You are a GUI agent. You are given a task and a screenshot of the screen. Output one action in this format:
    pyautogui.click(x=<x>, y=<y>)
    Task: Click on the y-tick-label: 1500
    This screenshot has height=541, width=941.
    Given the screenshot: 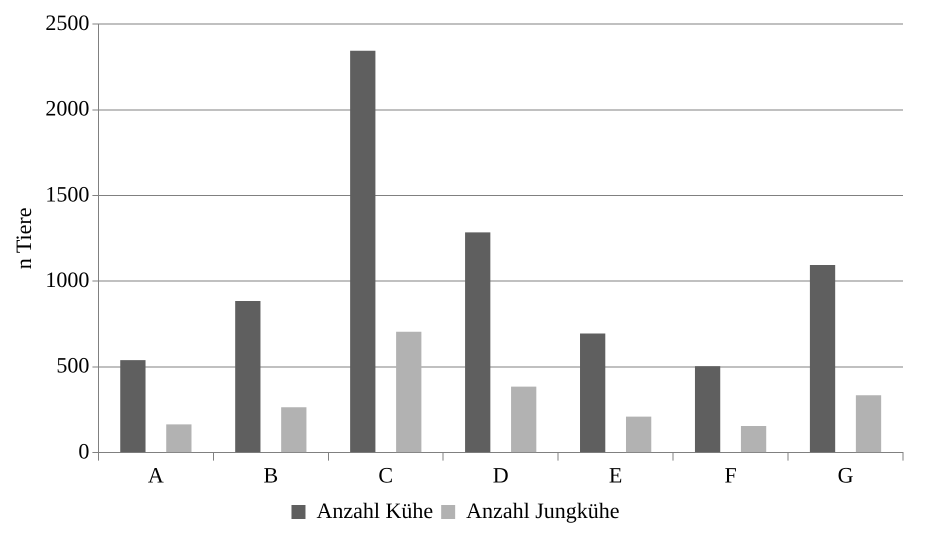 What is the action you would take?
    pyautogui.click(x=67, y=193)
    